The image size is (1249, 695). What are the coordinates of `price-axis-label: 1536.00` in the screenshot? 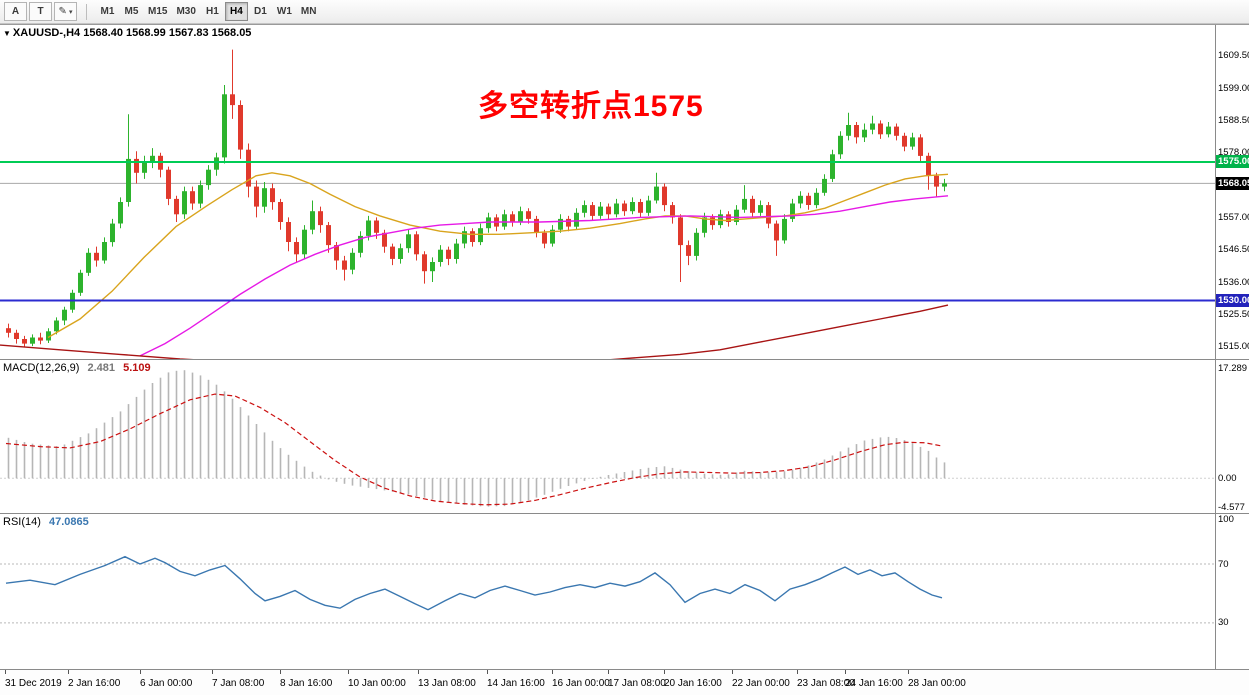 It's located at (1233, 282).